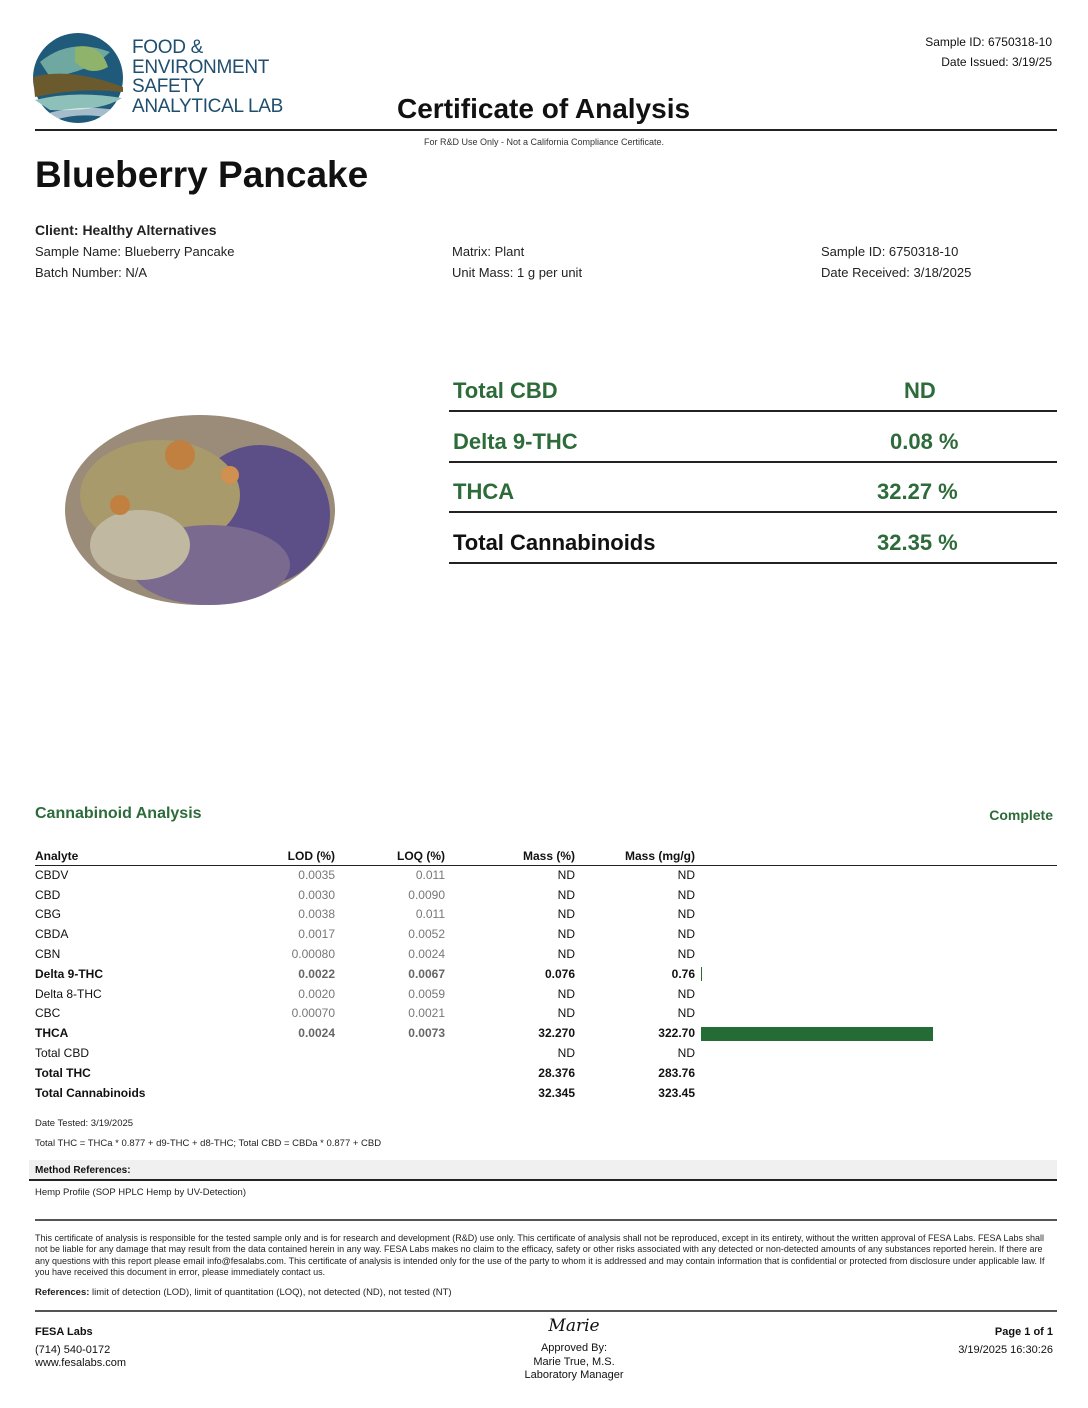 This screenshot has width=1088, height=1408. Describe the element at coordinates (546, 875) in the screenshot. I see `table-row: CBDV 0.0035 0.011 ND ND` at that location.